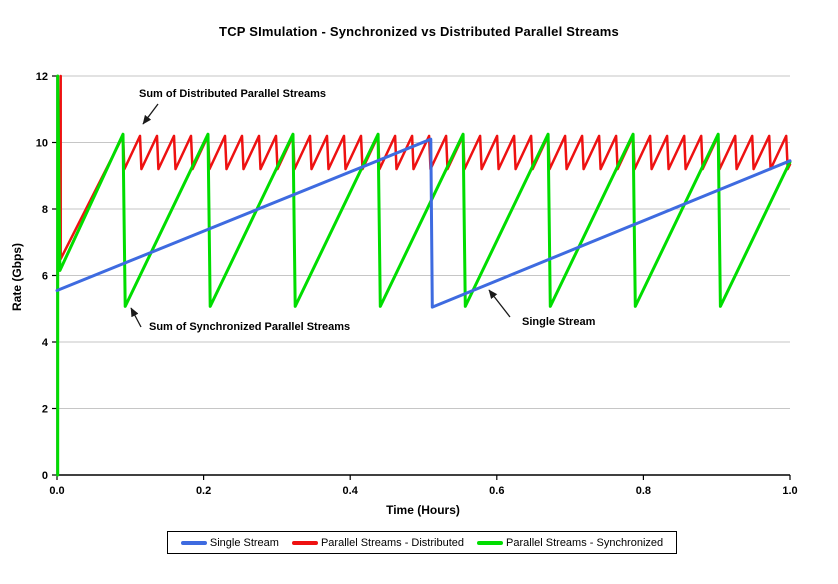  I want to click on y-tick-label: 6, so click(45, 277).